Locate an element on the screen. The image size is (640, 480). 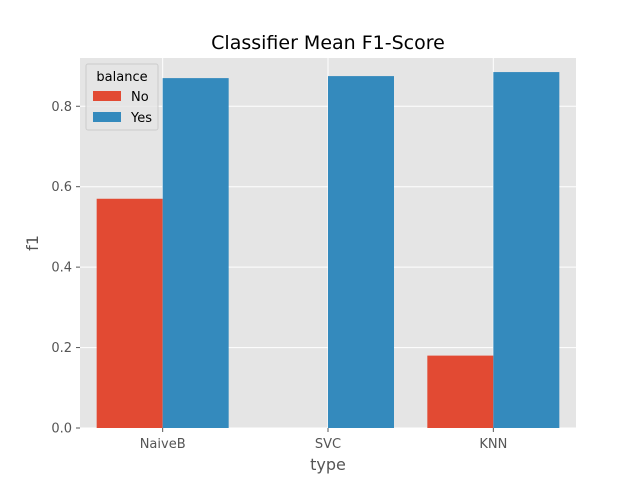
legend: balance No Yes is located at coordinates (122, 97).